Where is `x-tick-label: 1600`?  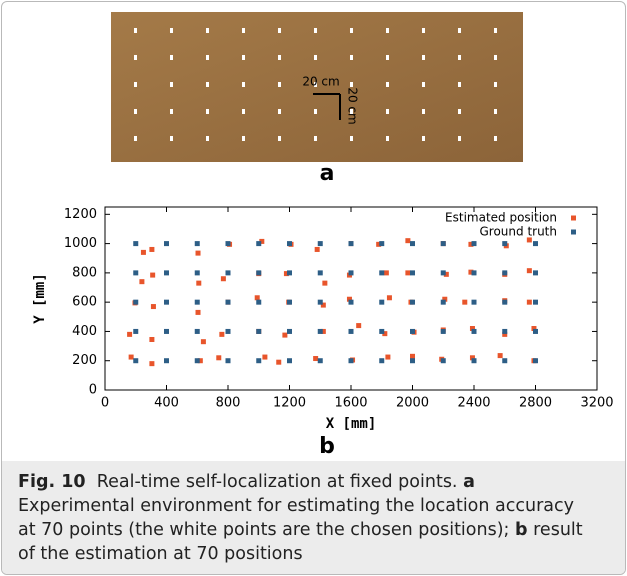 x-tick-label: 1600 is located at coordinates (350, 403).